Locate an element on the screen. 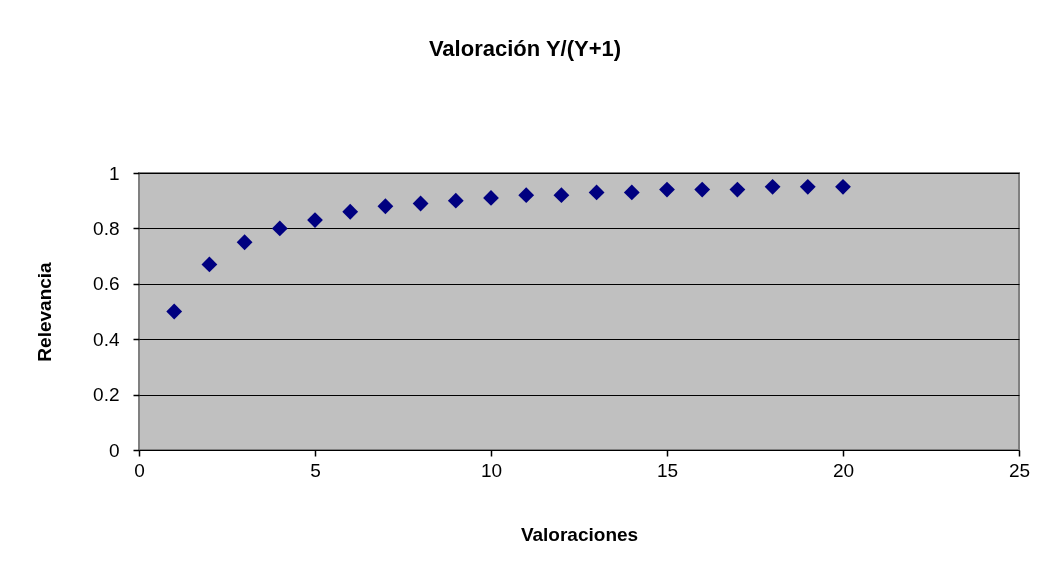  x-tick-label: 10 is located at coordinates (491, 470).